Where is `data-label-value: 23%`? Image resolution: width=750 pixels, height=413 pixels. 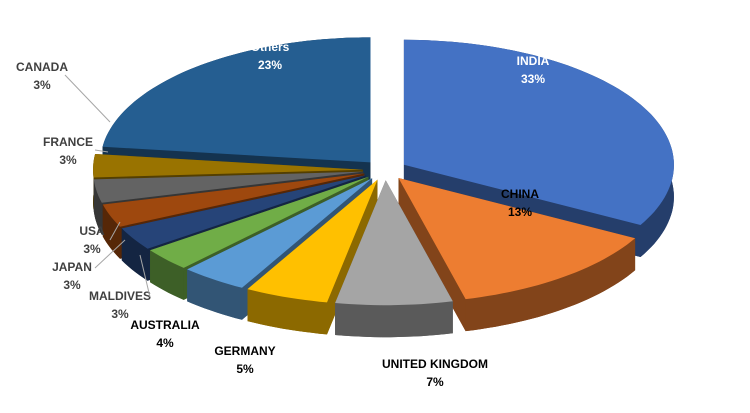
data-label-value: 23% is located at coordinates (270, 65).